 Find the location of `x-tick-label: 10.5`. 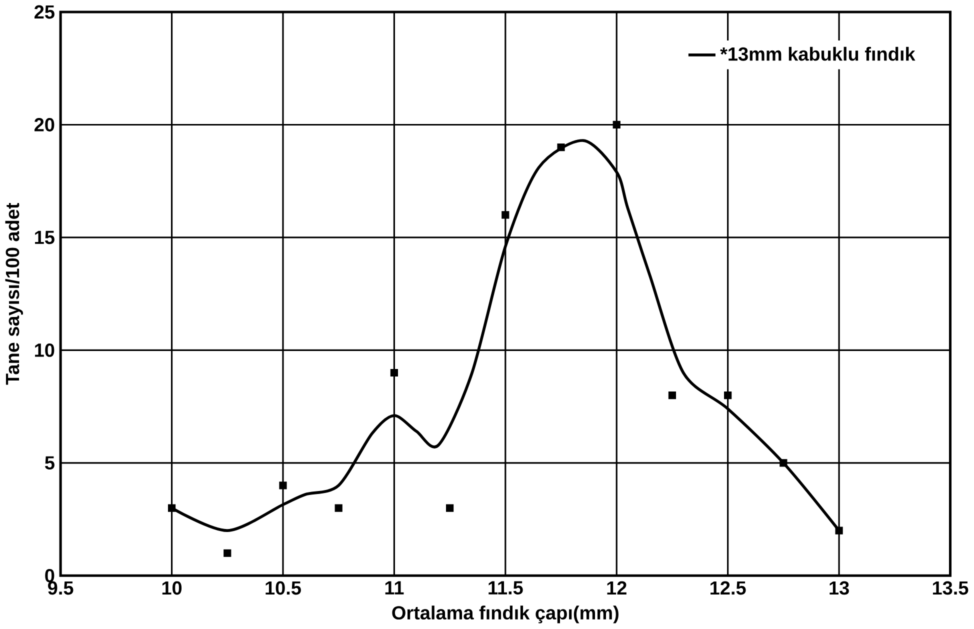

x-tick-label: 10.5 is located at coordinates (283, 588).